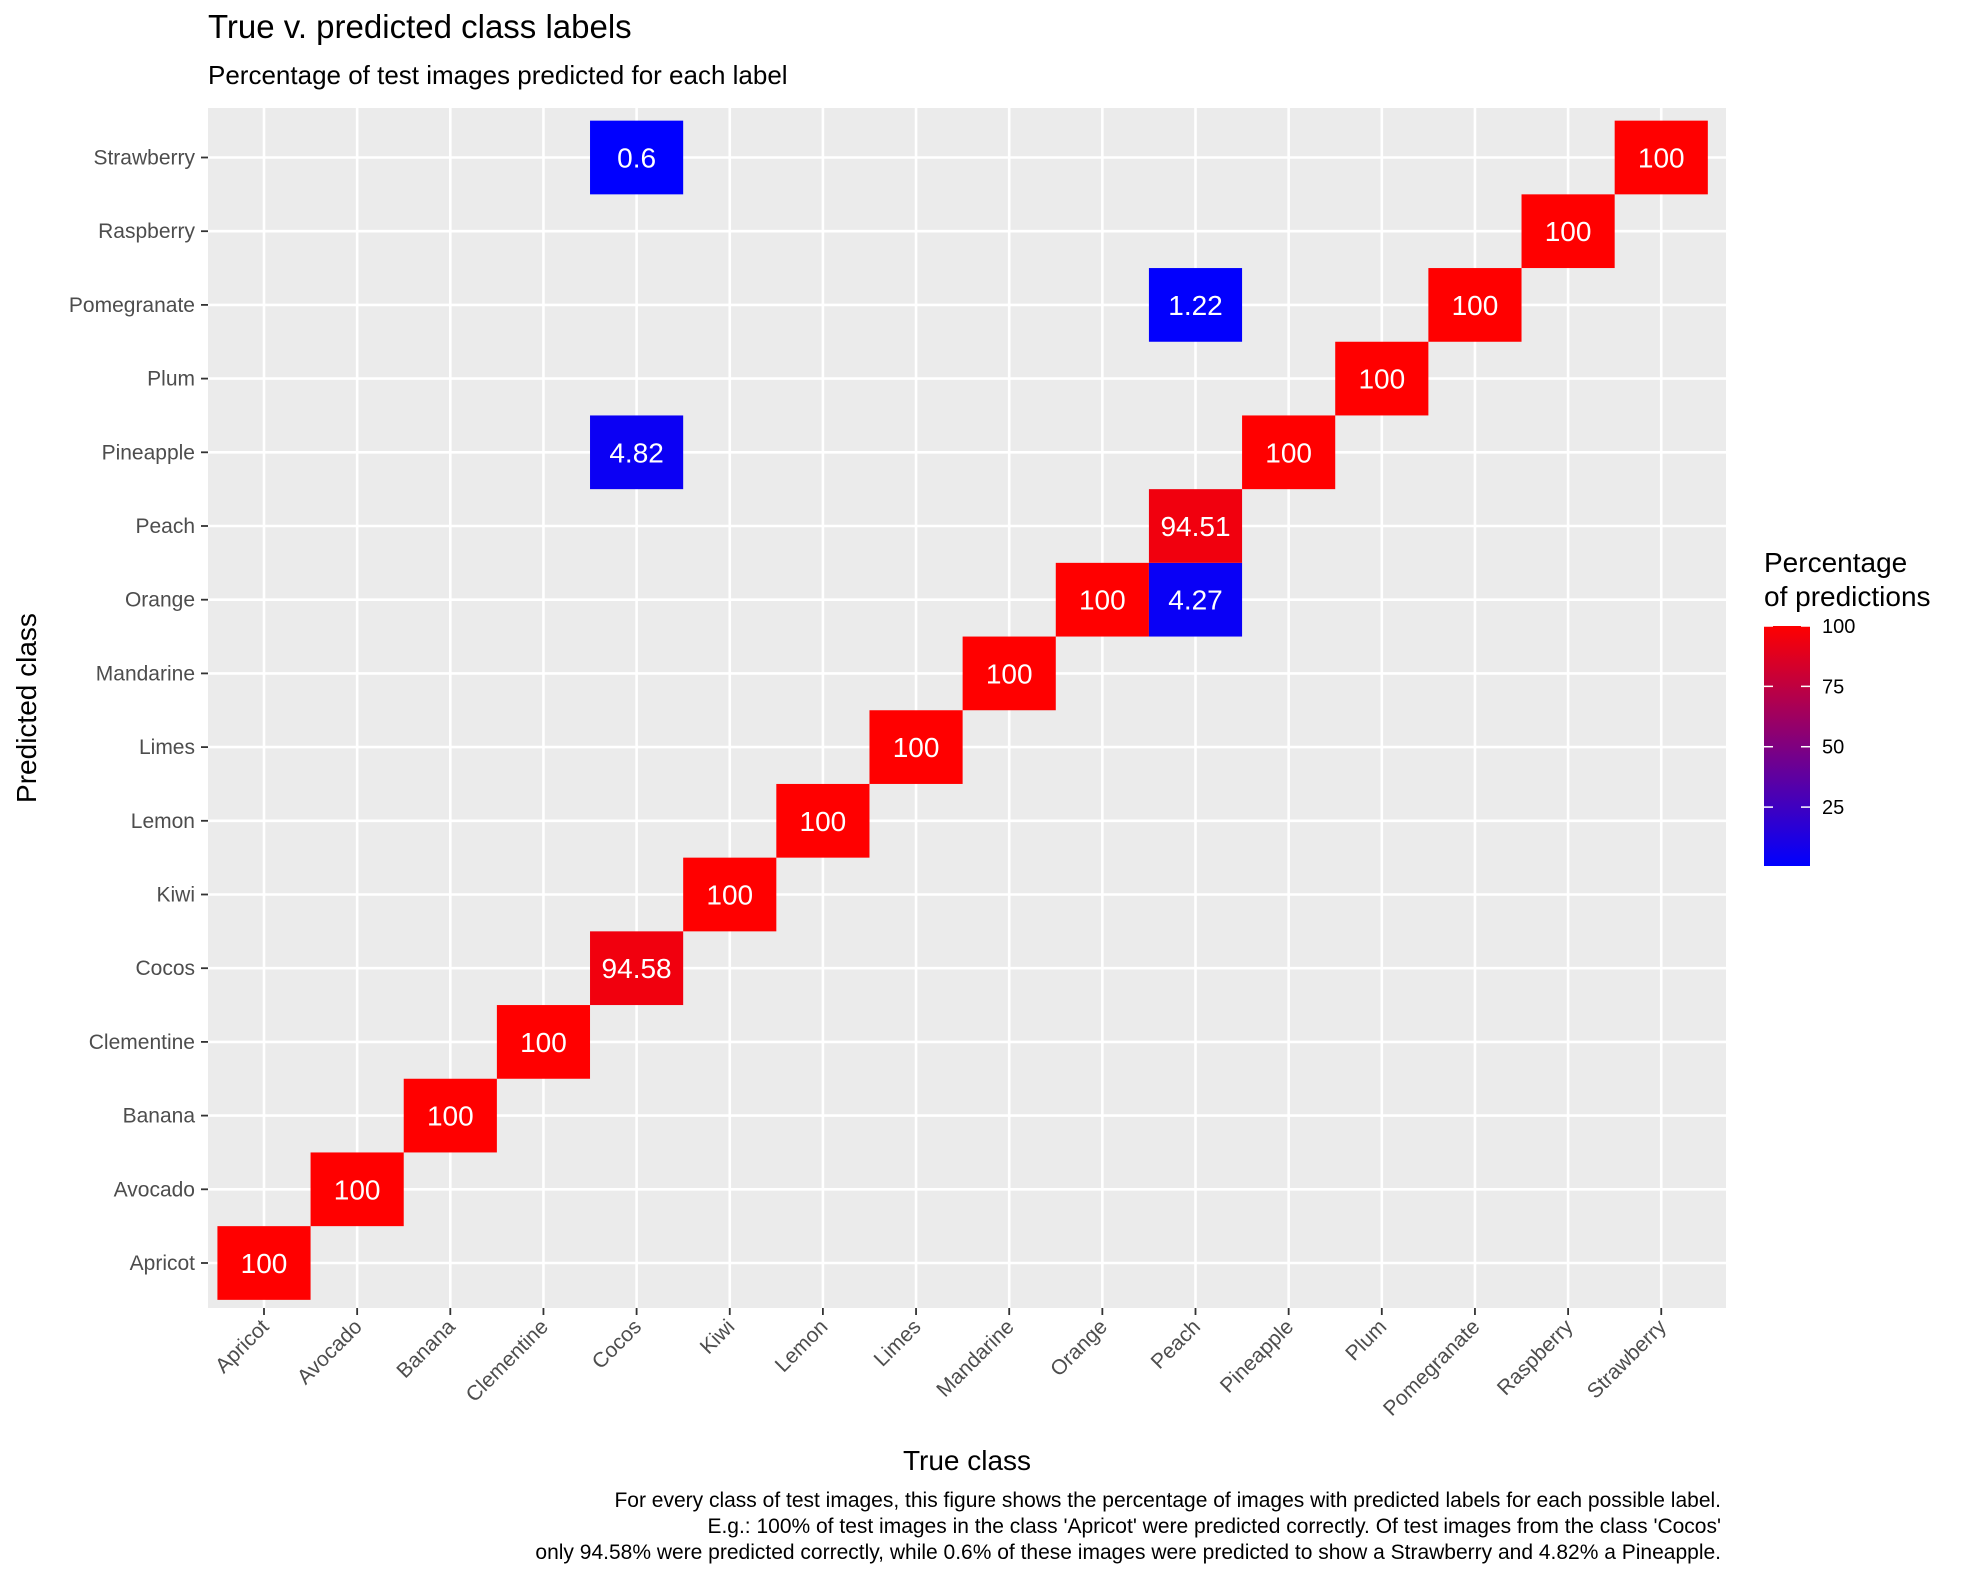  I want to click on cell-avocado-avocado-label: 100, so click(357, 1189).